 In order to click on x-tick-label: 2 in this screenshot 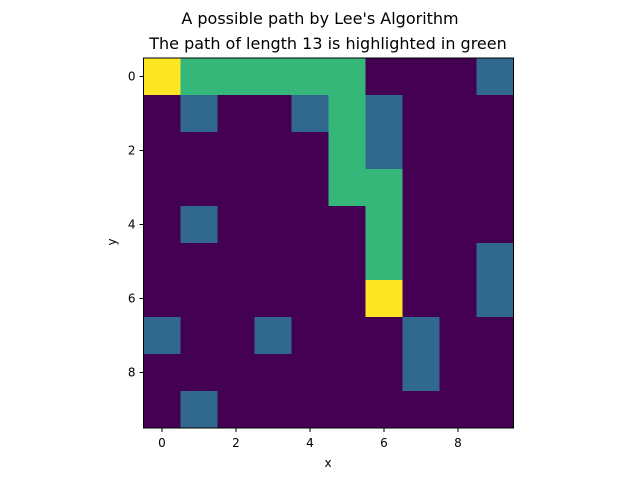, I will do `click(236, 443)`.